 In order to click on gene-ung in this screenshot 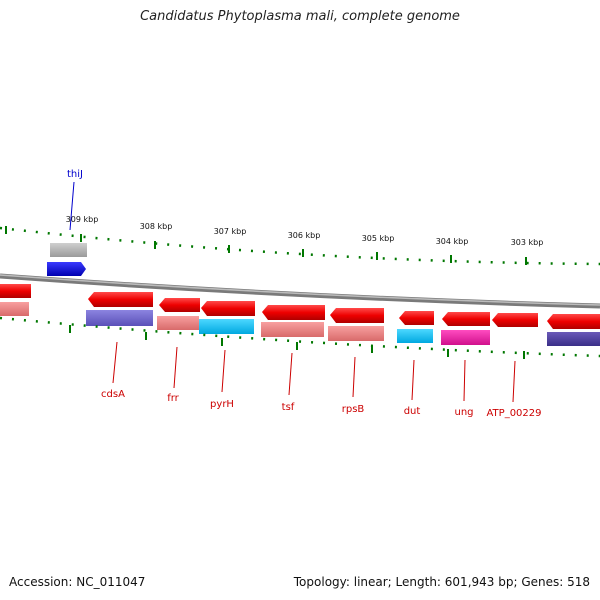, I will do `click(466, 319)`.